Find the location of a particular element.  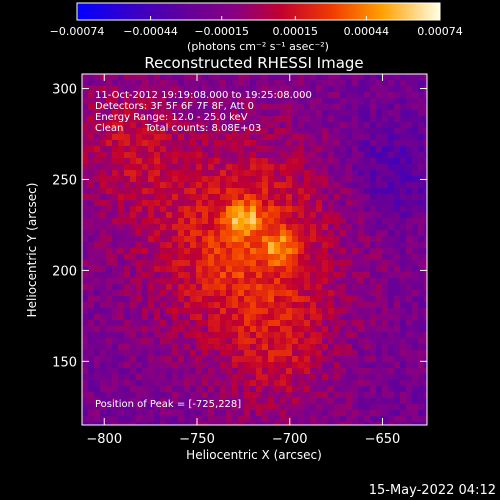

energy-range-annotation: Energy Range: 12.0 - 25.0 keV is located at coordinates (171, 117).